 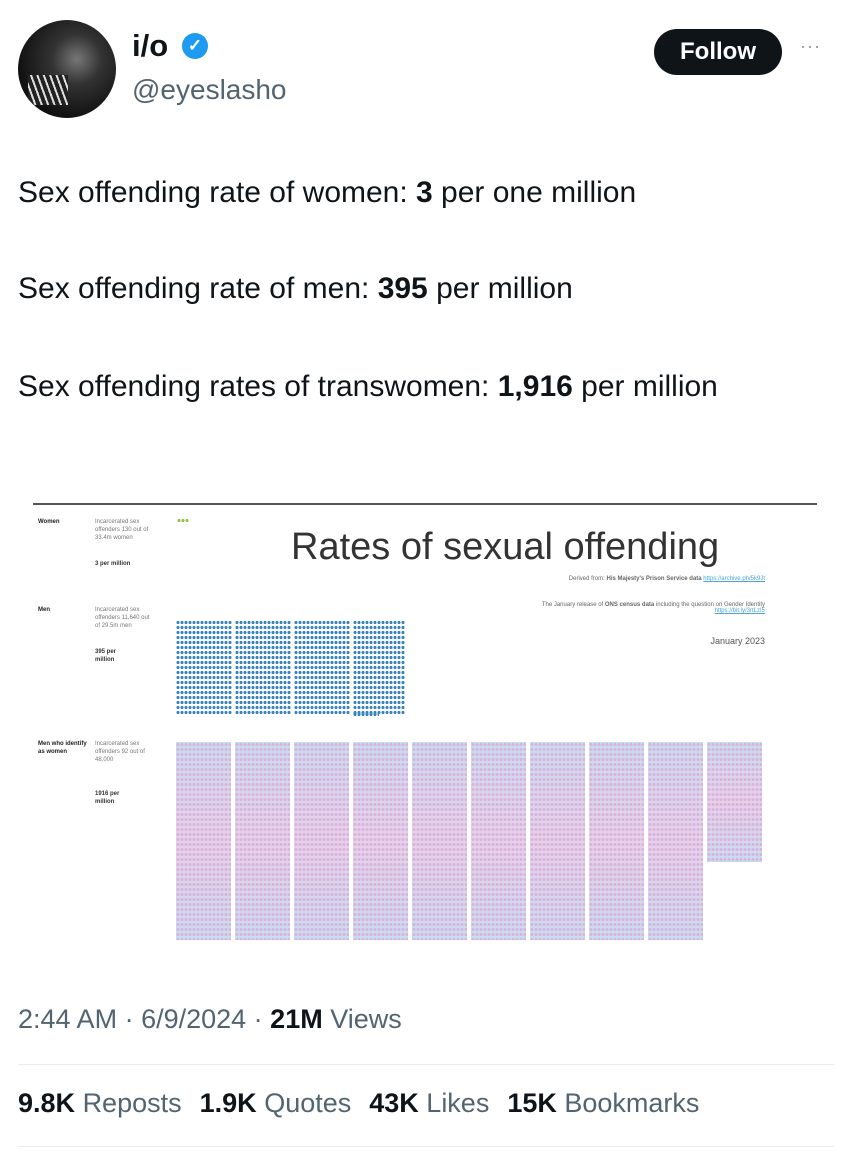 What do you see at coordinates (308, 1103) in the screenshot?
I see `stat-label: Quotes` at bounding box center [308, 1103].